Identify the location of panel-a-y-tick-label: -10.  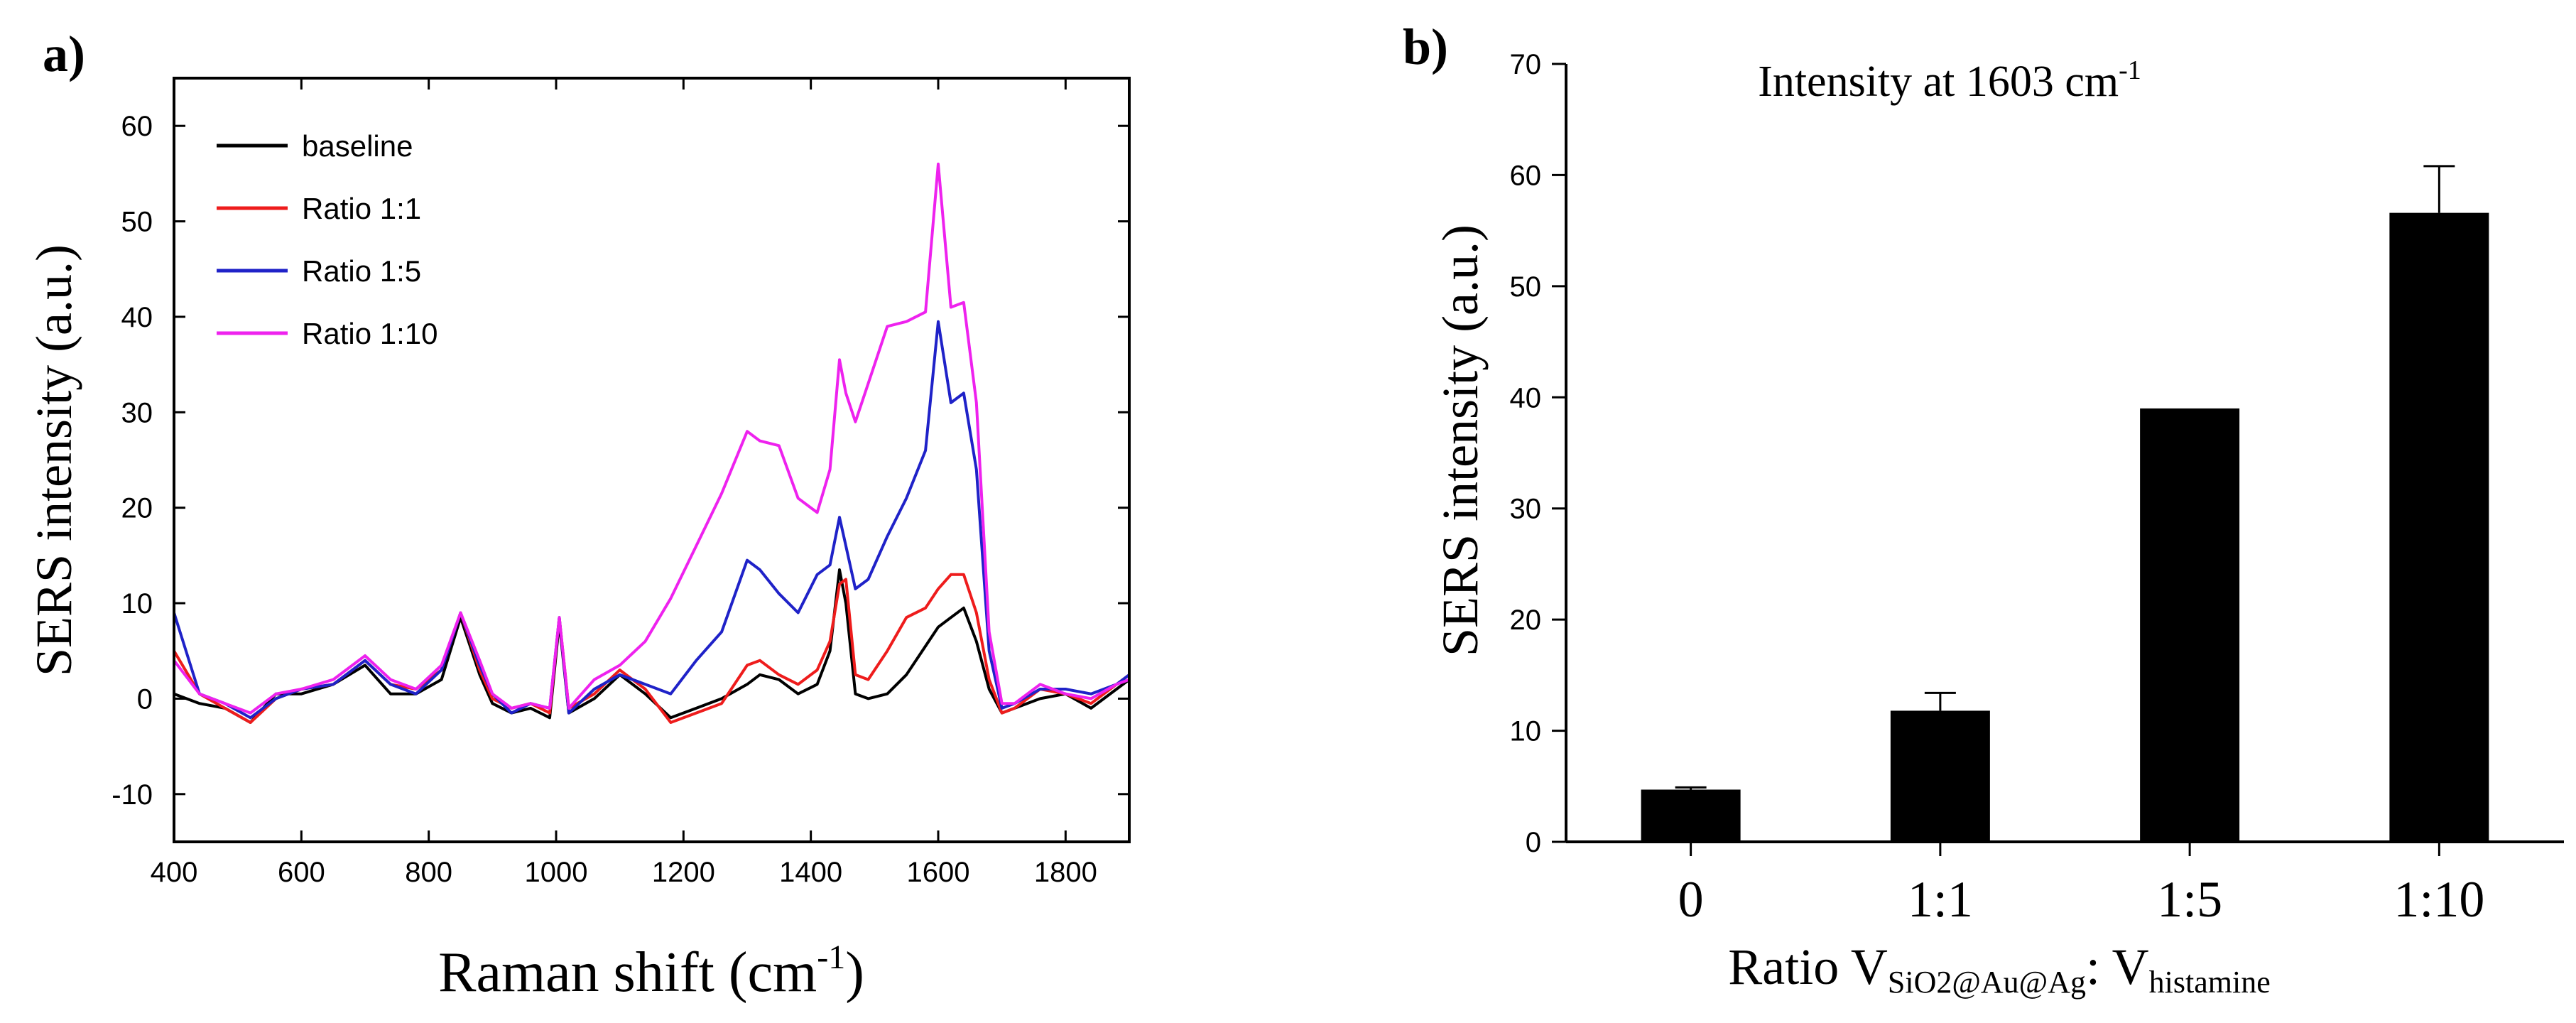
(132, 795).